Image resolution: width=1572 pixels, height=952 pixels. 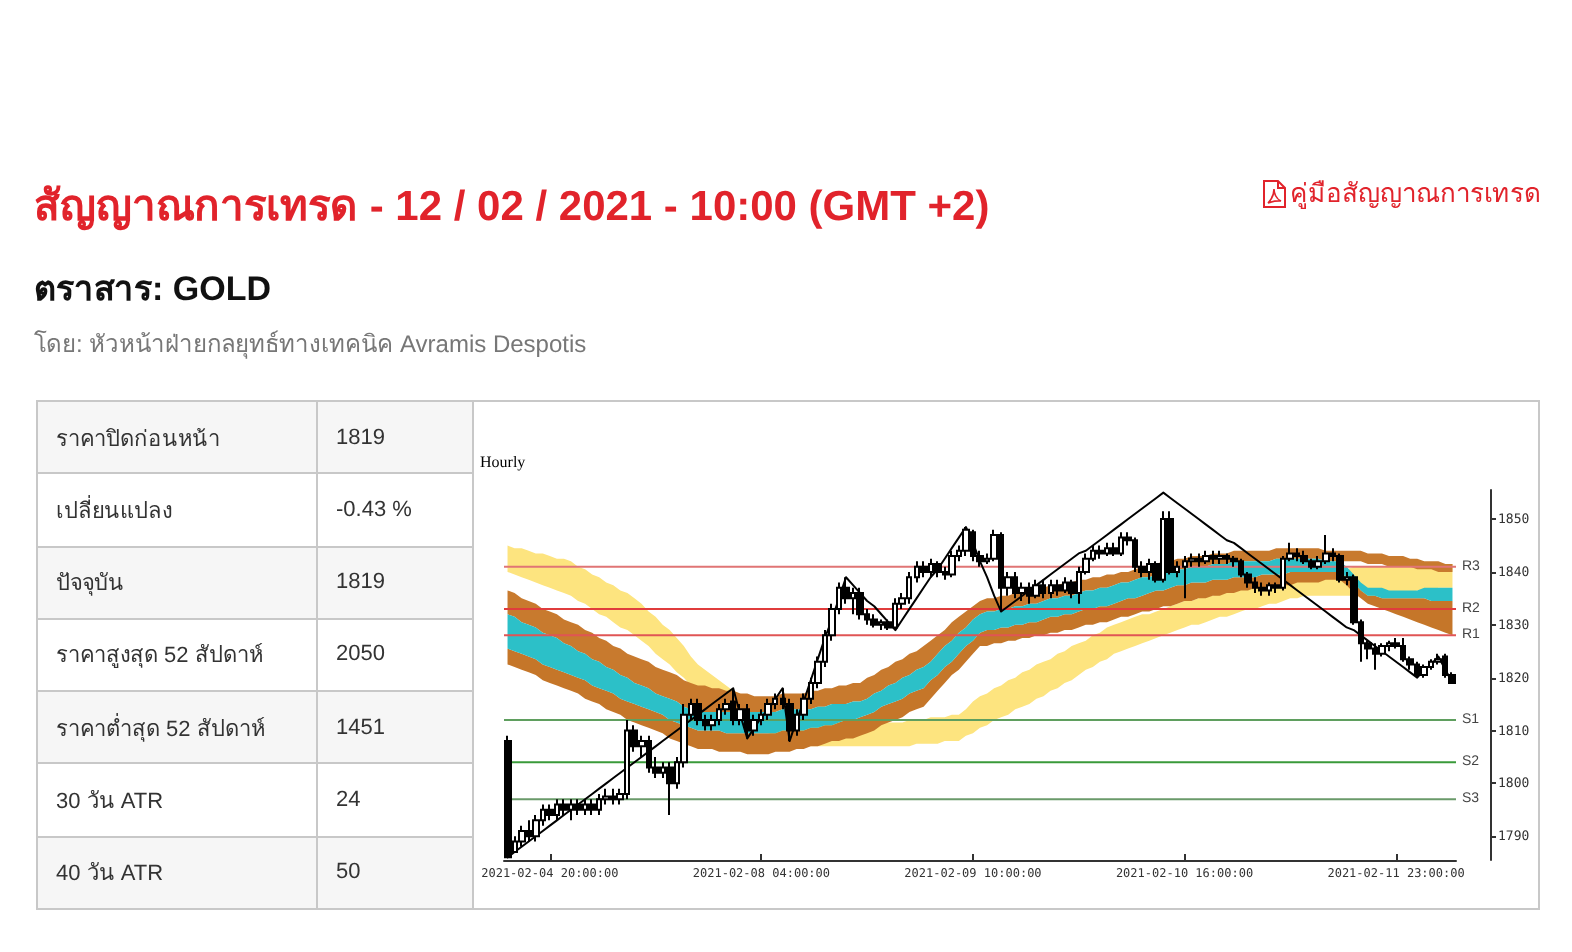 I want to click on text: 24, so click(x=348, y=800).